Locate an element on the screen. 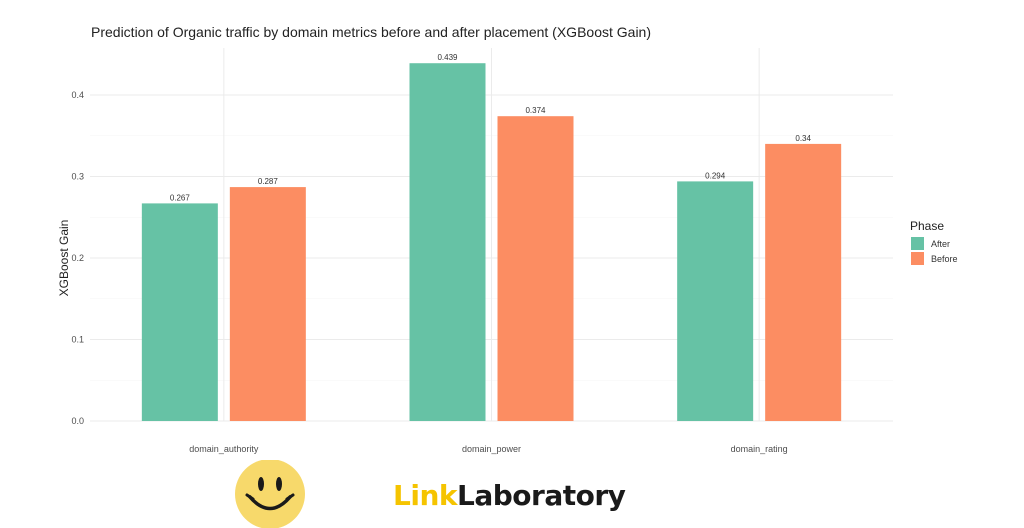 This screenshot has width=1024, height=528. x-tick-label: domain_authority is located at coordinates (224, 449).